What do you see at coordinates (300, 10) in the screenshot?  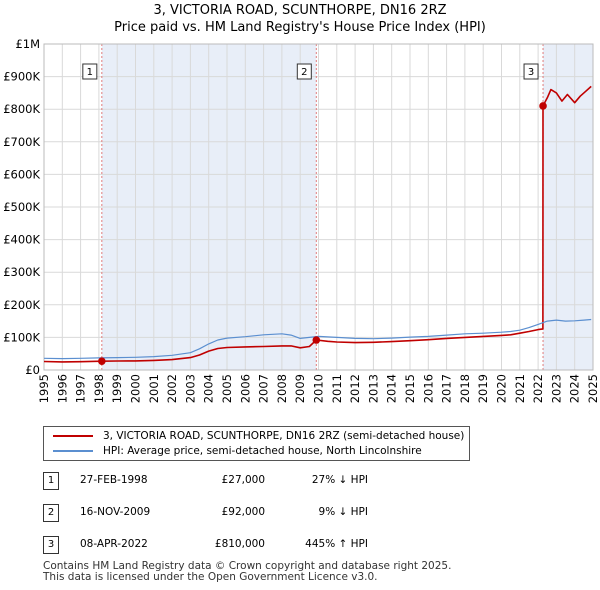 I see `chart-title: 3, VICTORIA ROAD, SCUNTHORPE, DN16 2RZ` at bounding box center [300, 10].